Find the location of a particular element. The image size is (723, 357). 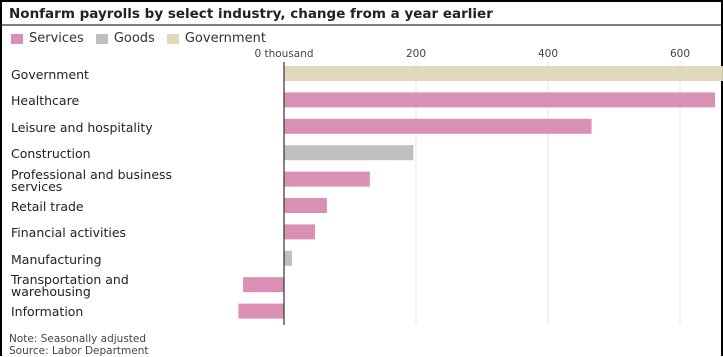

legend-swatch-goods is located at coordinates (101, 38).